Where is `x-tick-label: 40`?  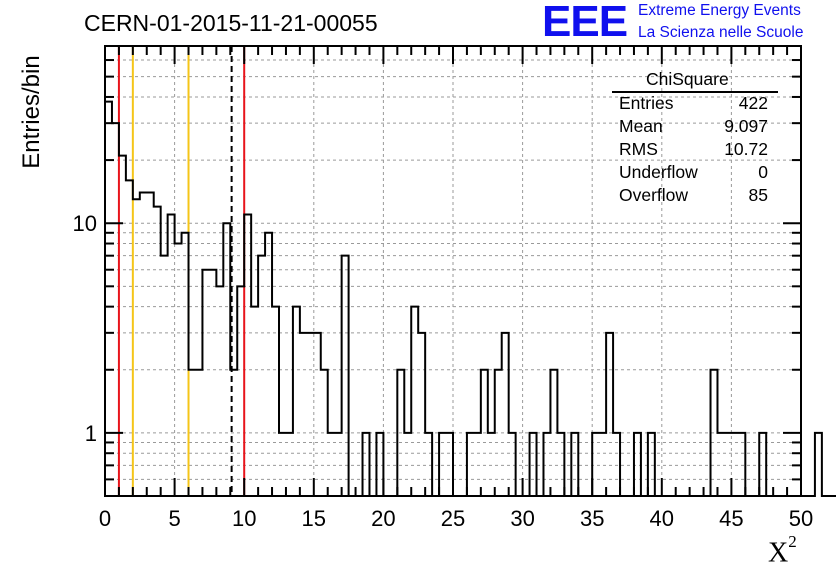
x-tick-label: 40 is located at coordinates (662, 518).